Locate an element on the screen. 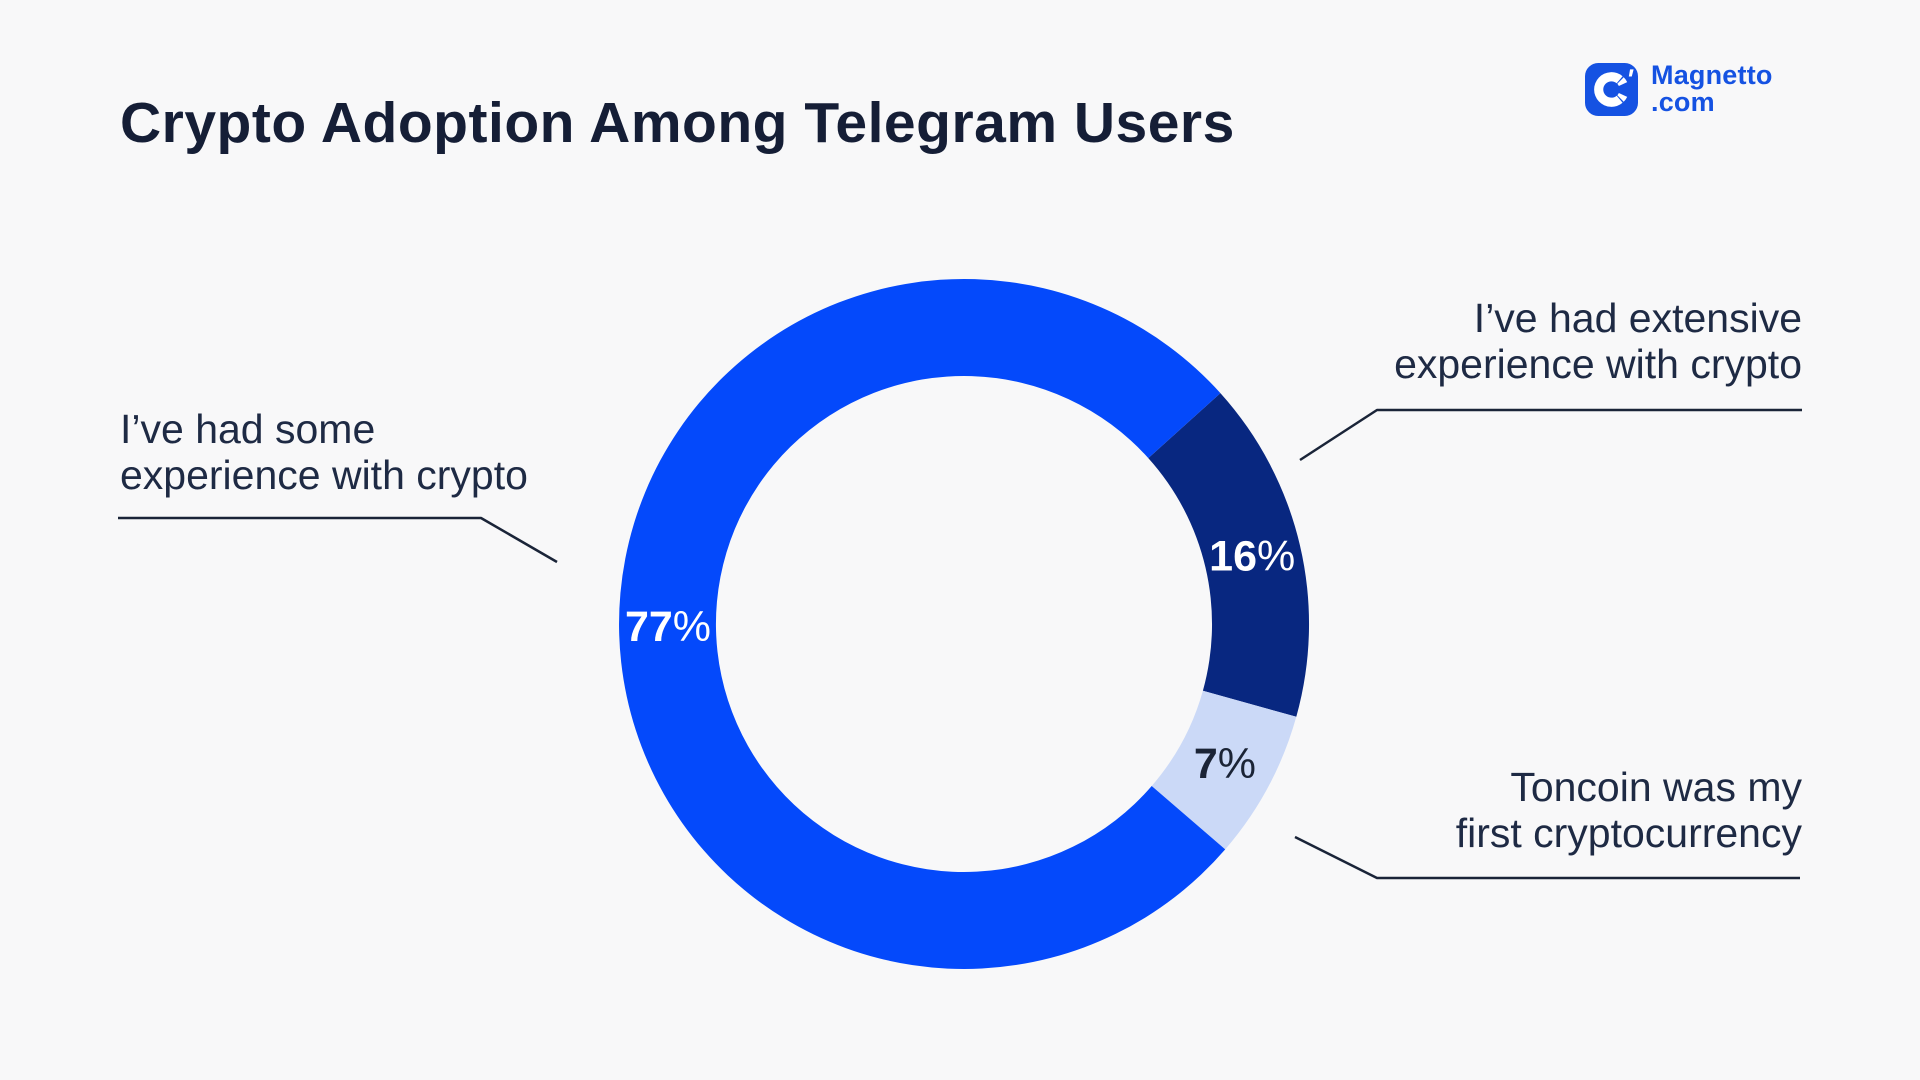  donut-slice-16pct is located at coordinates (1229, 555).